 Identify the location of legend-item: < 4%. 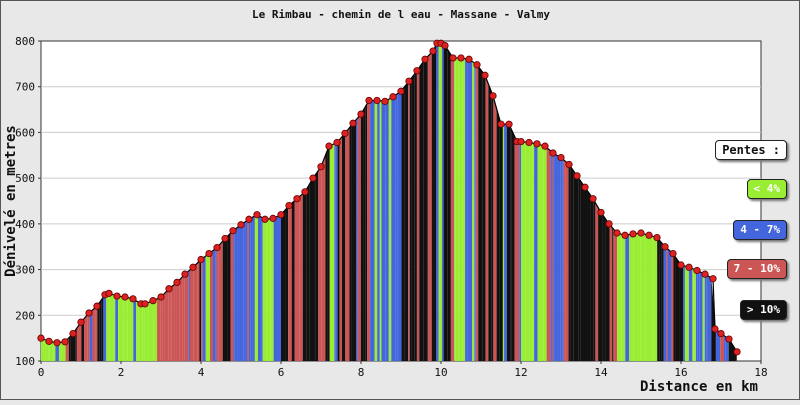
(767, 189).